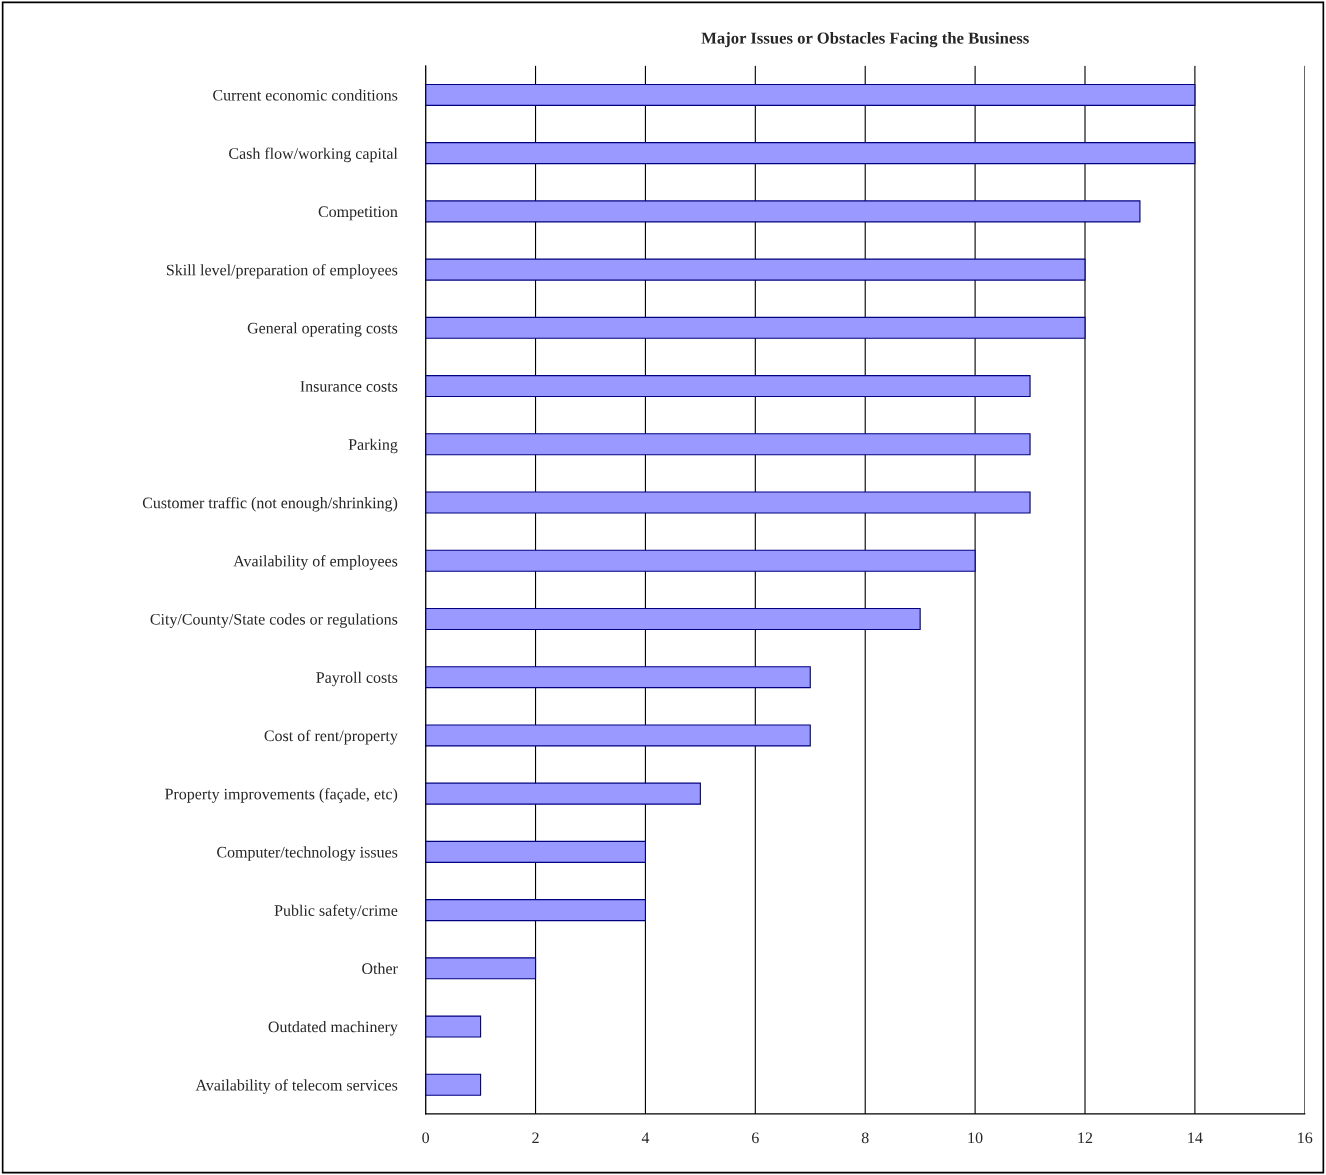 This screenshot has width=1326, height=1175. I want to click on y-tick-label: Customer traffic (not enough/shrinking), so click(270, 504).